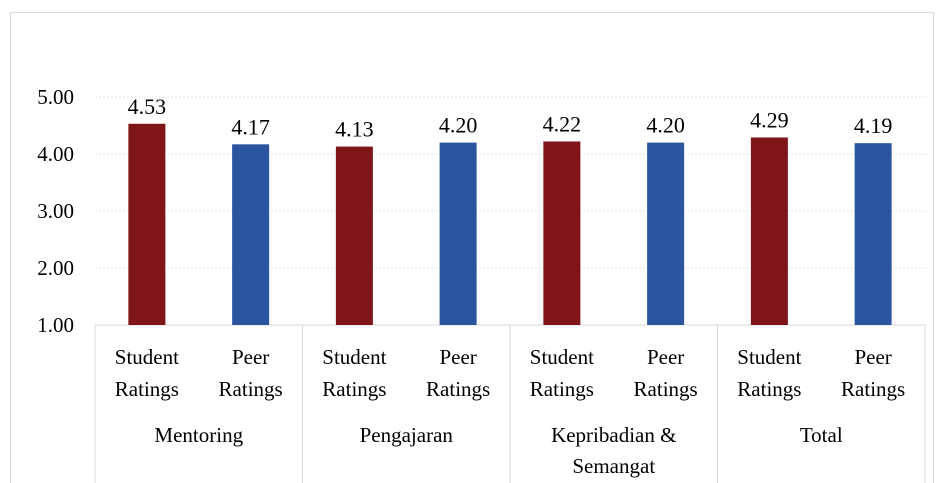 This screenshot has height=483, width=936. Describe the element at coordinates (55, 211) in the screenshot. I see `y-tick-label: 3.00` at that location.